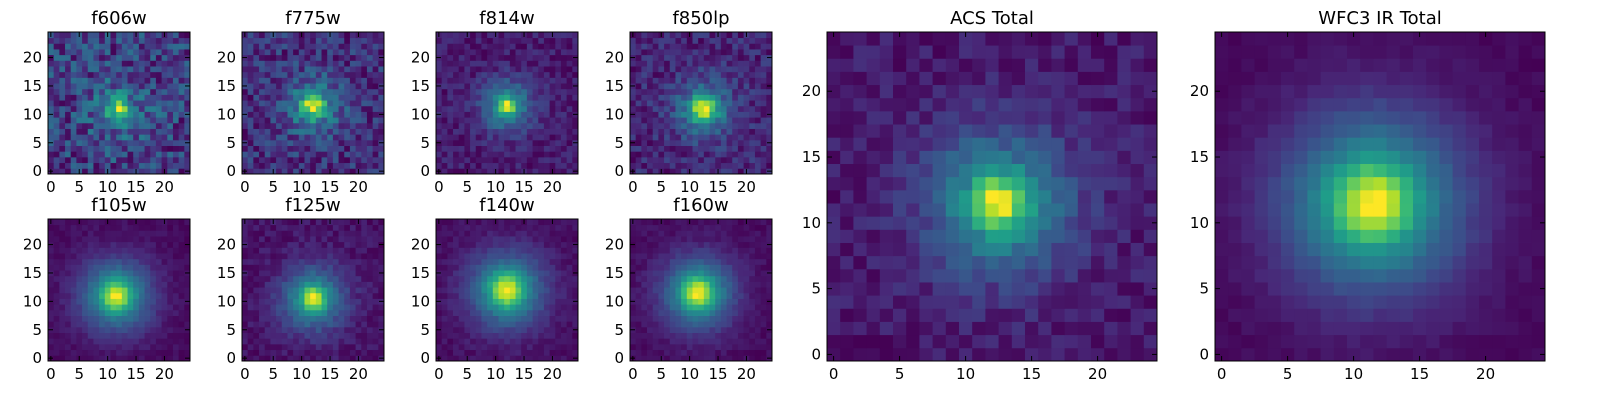 This screenshot has height=400, width=1600. Describe the element at coordinates (425, 171) in the screenshot. I see `y-tick-label: 0` at that location.